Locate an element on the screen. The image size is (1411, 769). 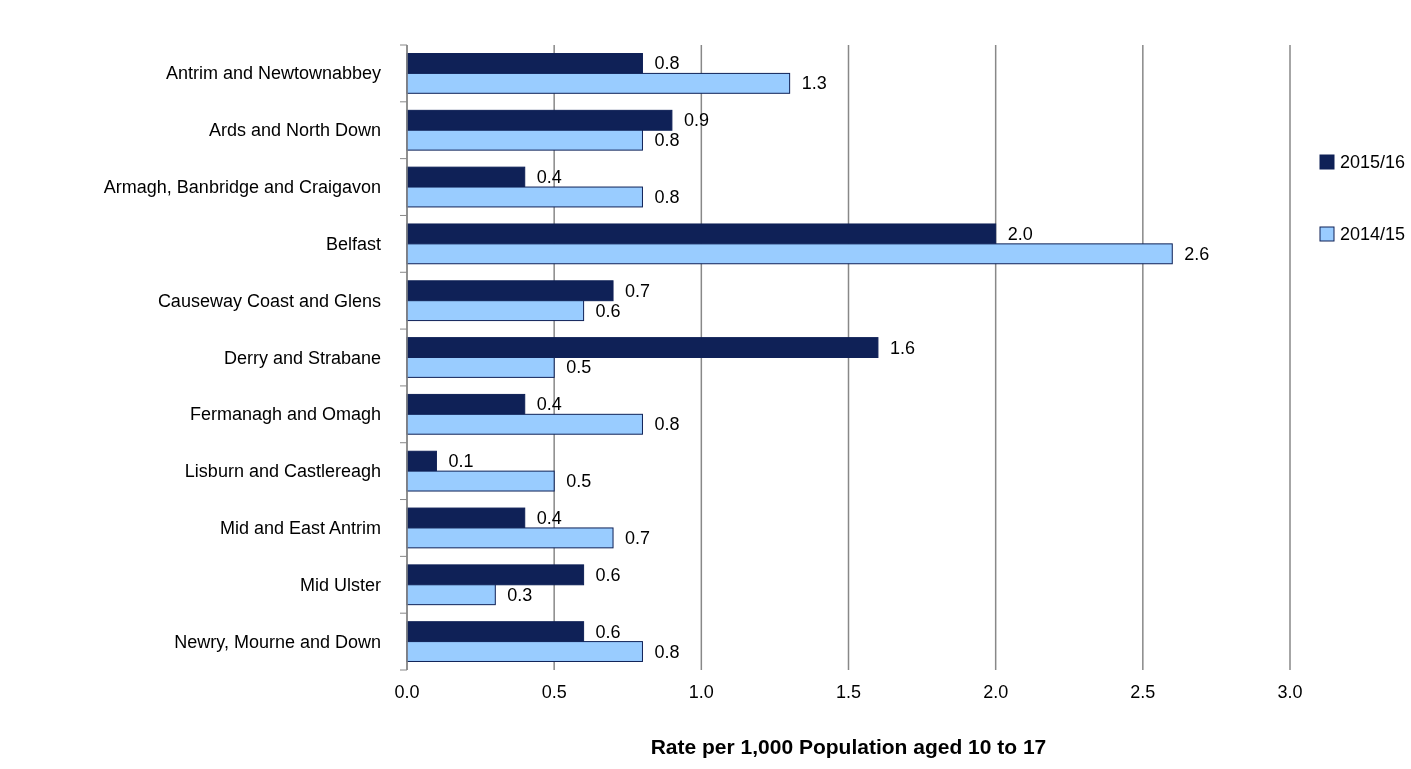
x-axis-title: Rate per 1,000 Population aged 10 to 17 is located at coordinates (848, 746).